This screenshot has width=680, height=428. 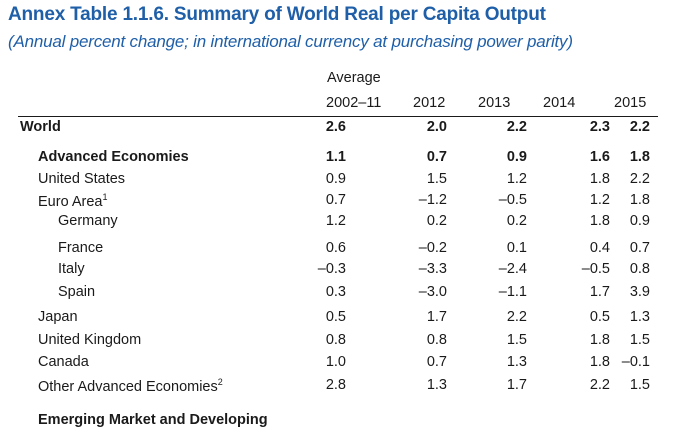 I want to click on row-value: –3.0, so click(x=432, y=292).